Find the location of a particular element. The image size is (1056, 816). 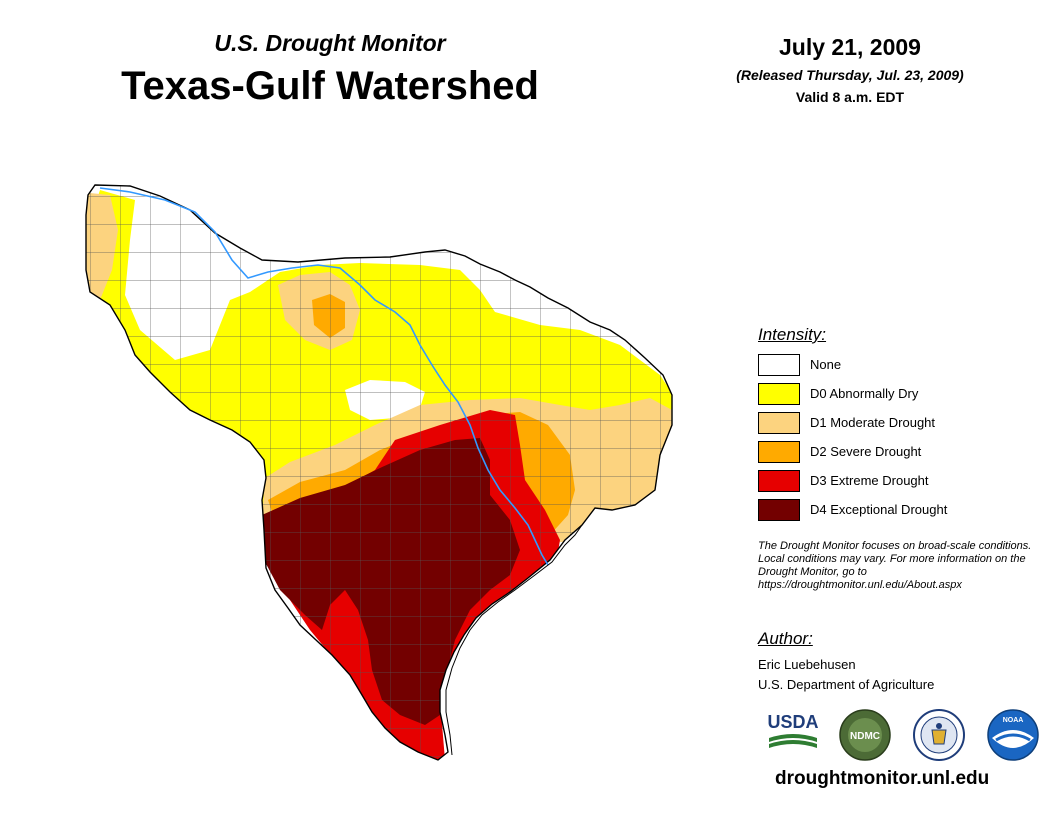

author-organization: U.S. Department of Agriculture is located at coordinates (846, 684).